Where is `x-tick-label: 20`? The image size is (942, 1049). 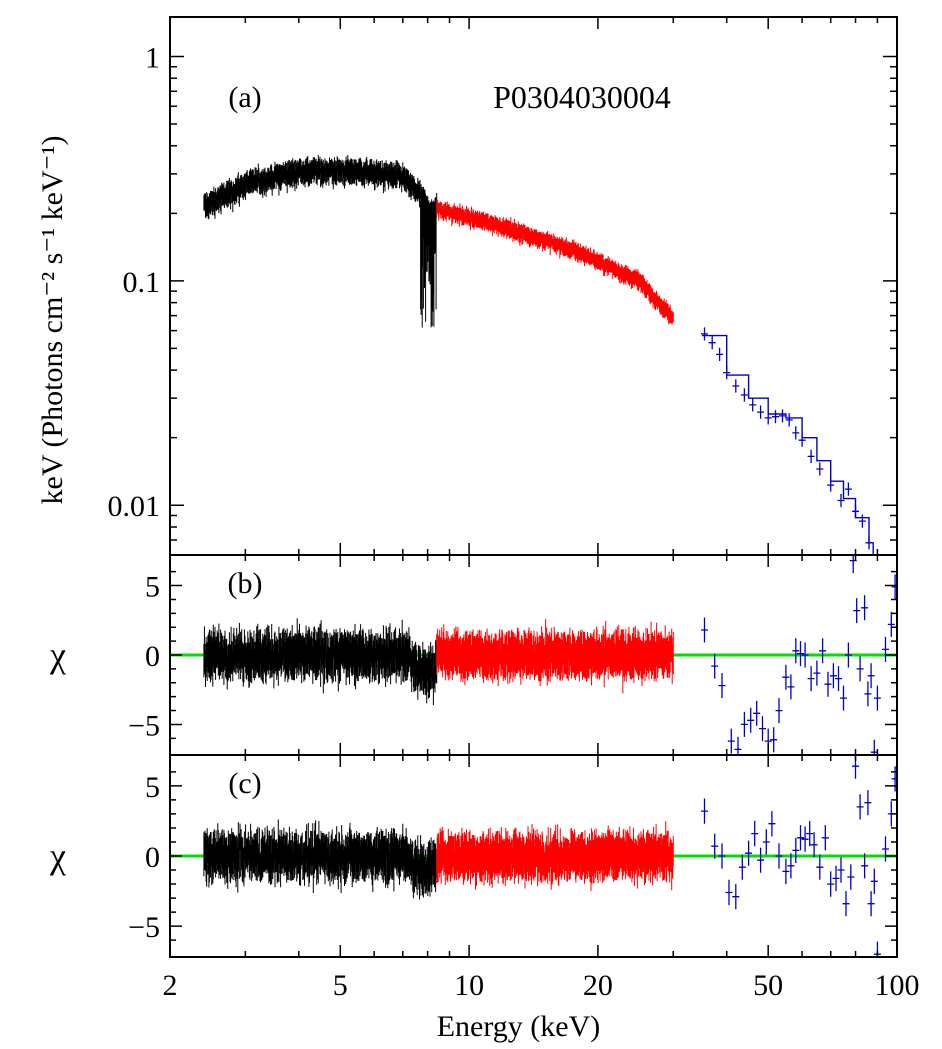
x-tick-label: 20 is located at coordinates (598, 985).